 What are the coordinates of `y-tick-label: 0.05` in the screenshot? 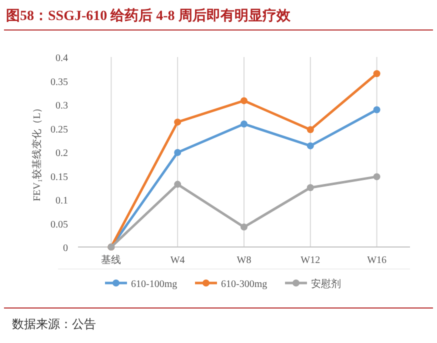 It's located at (59, 224).